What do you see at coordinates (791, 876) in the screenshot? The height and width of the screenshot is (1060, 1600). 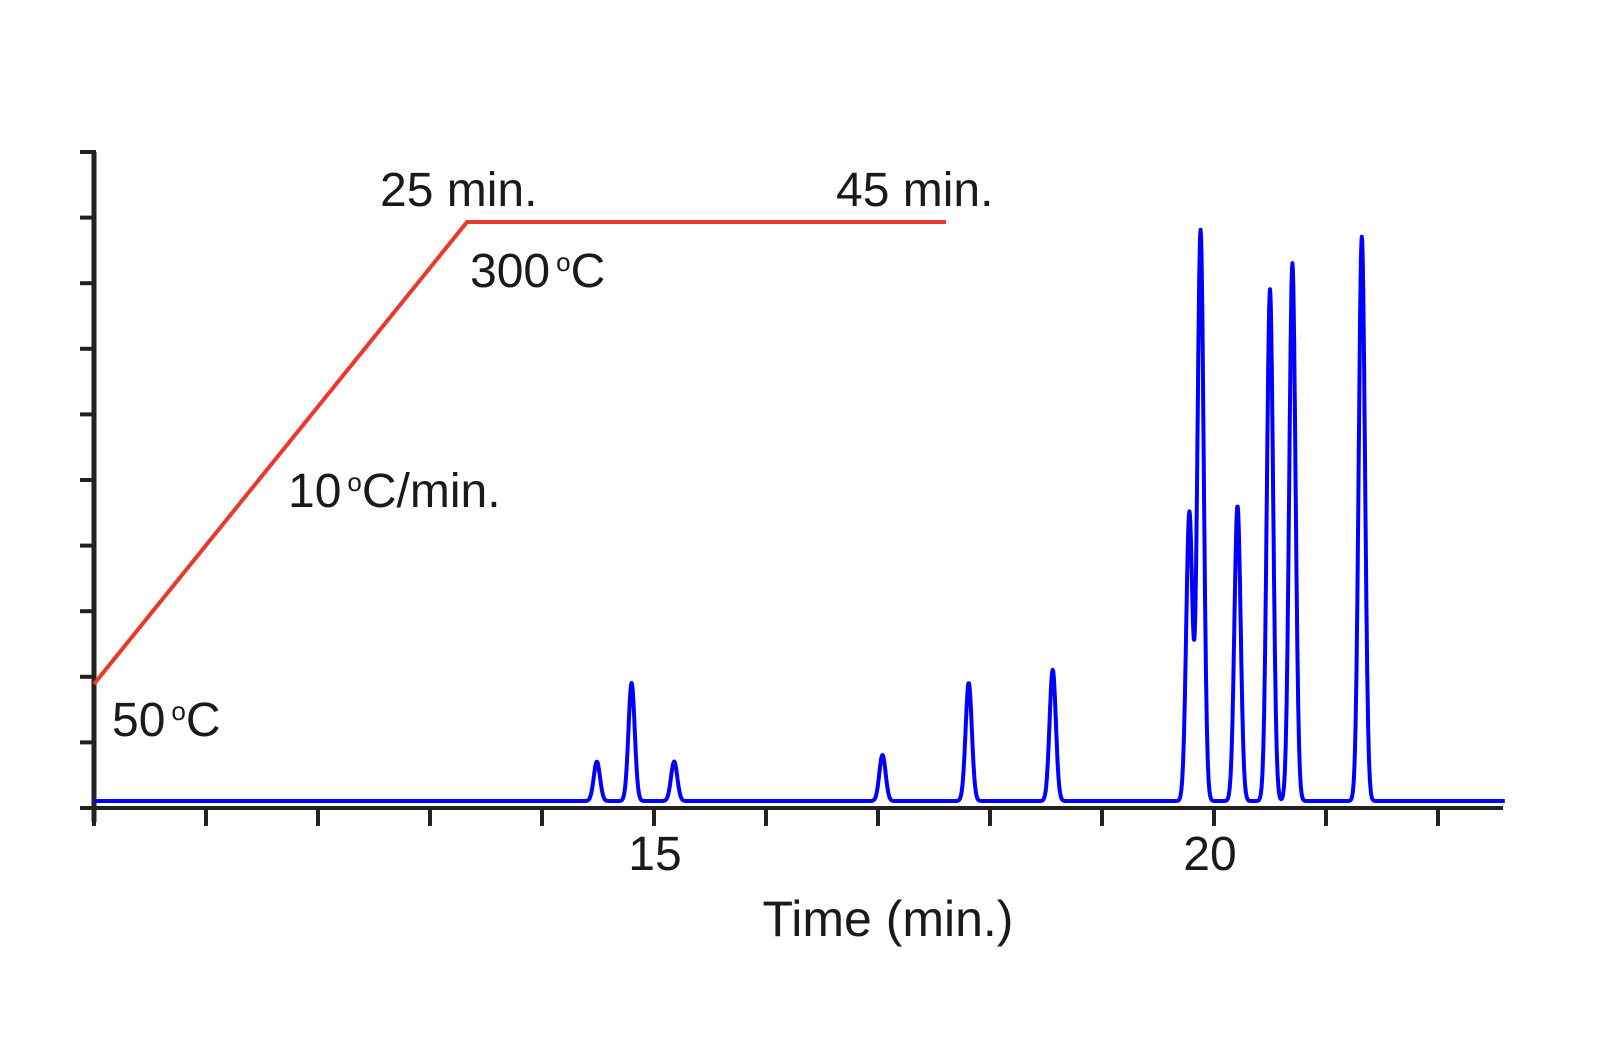 I see `x-axis: 15 20 Time (min.)` at bounding box center [791, 876].